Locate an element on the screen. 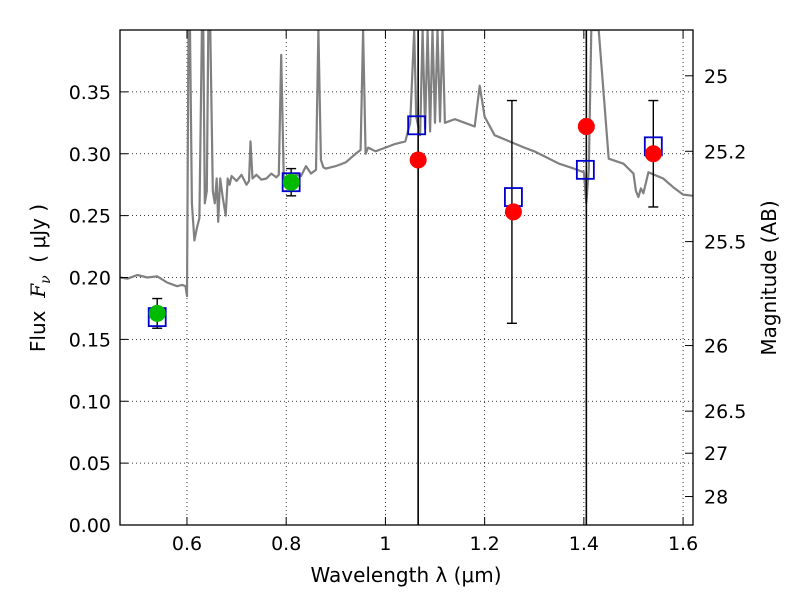 The width and height of the screenshot is (800, 600). y-tick-label: 0.35 is located at coordinates (90, 93).